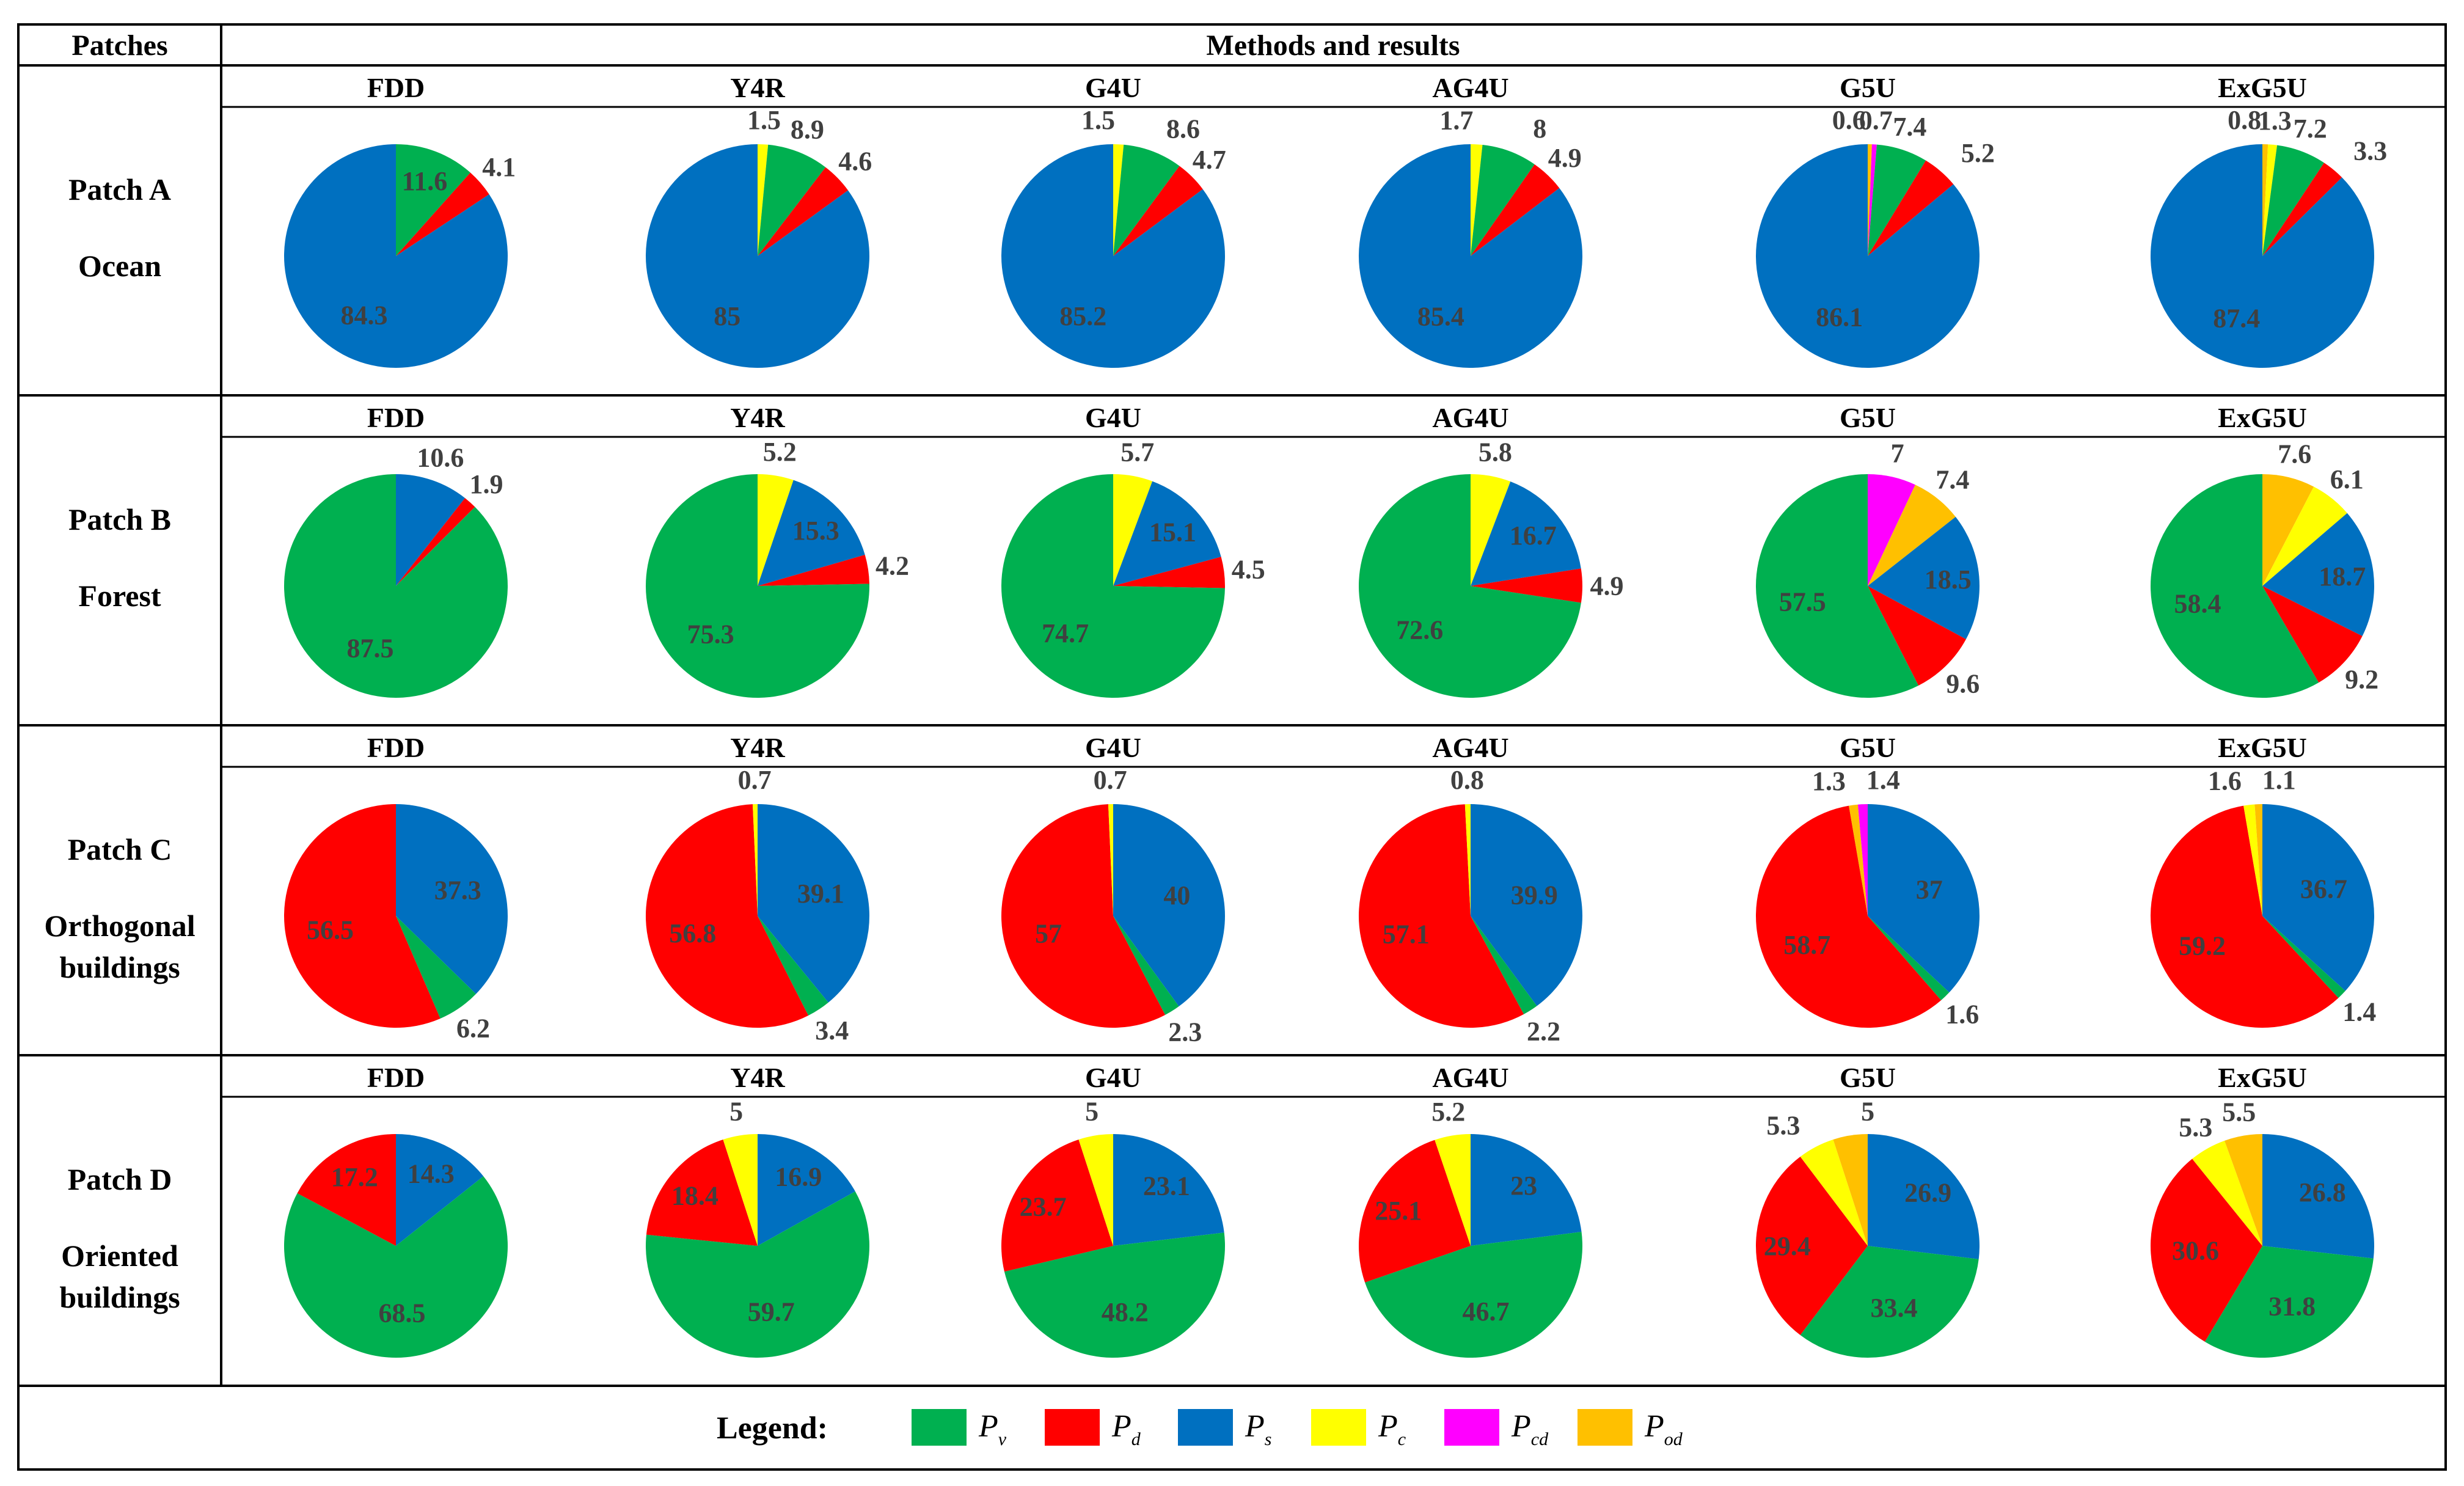 This screenshot has height=1486, width=2464. Describe the element at coordinates (2237, 318) in the screenshot. I see `data-label: 87.4` at that location.